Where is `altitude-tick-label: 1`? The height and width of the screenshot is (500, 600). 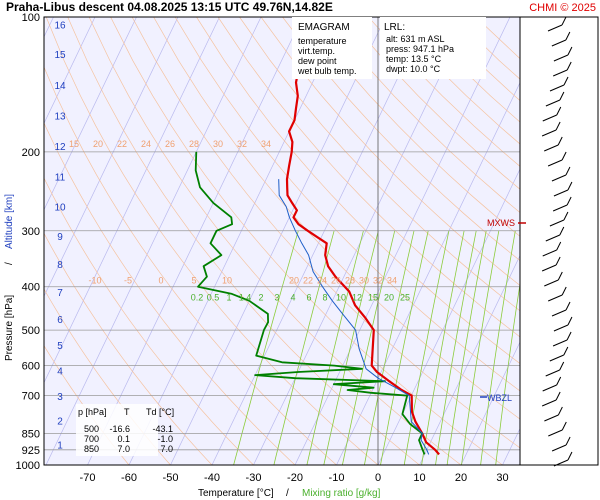 altitude-tick-label: 1 is located at coordinates (60, 446).